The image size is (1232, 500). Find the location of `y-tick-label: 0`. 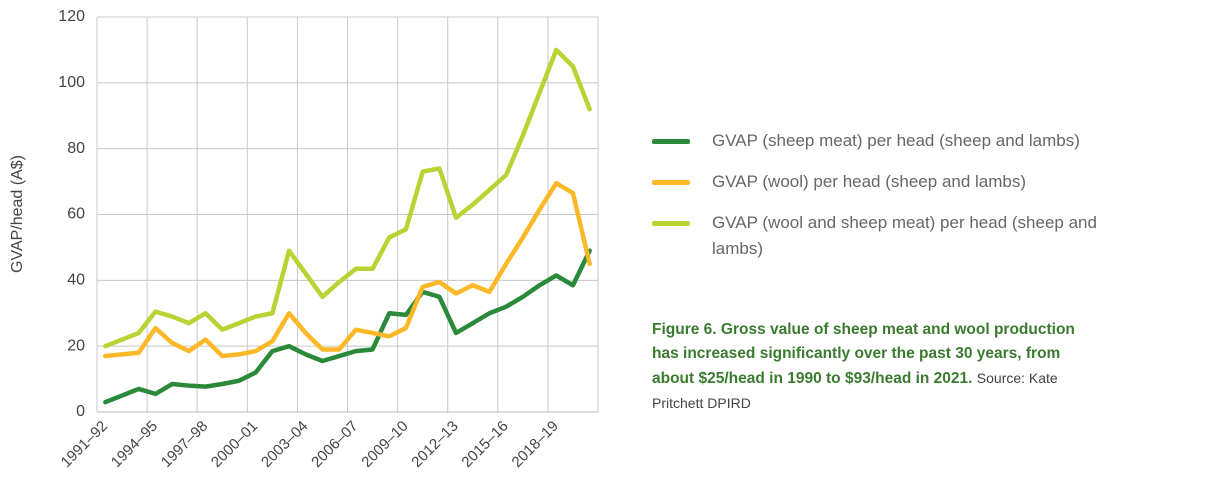

y-tick-label: 0 is located at coordinates (80, 411).